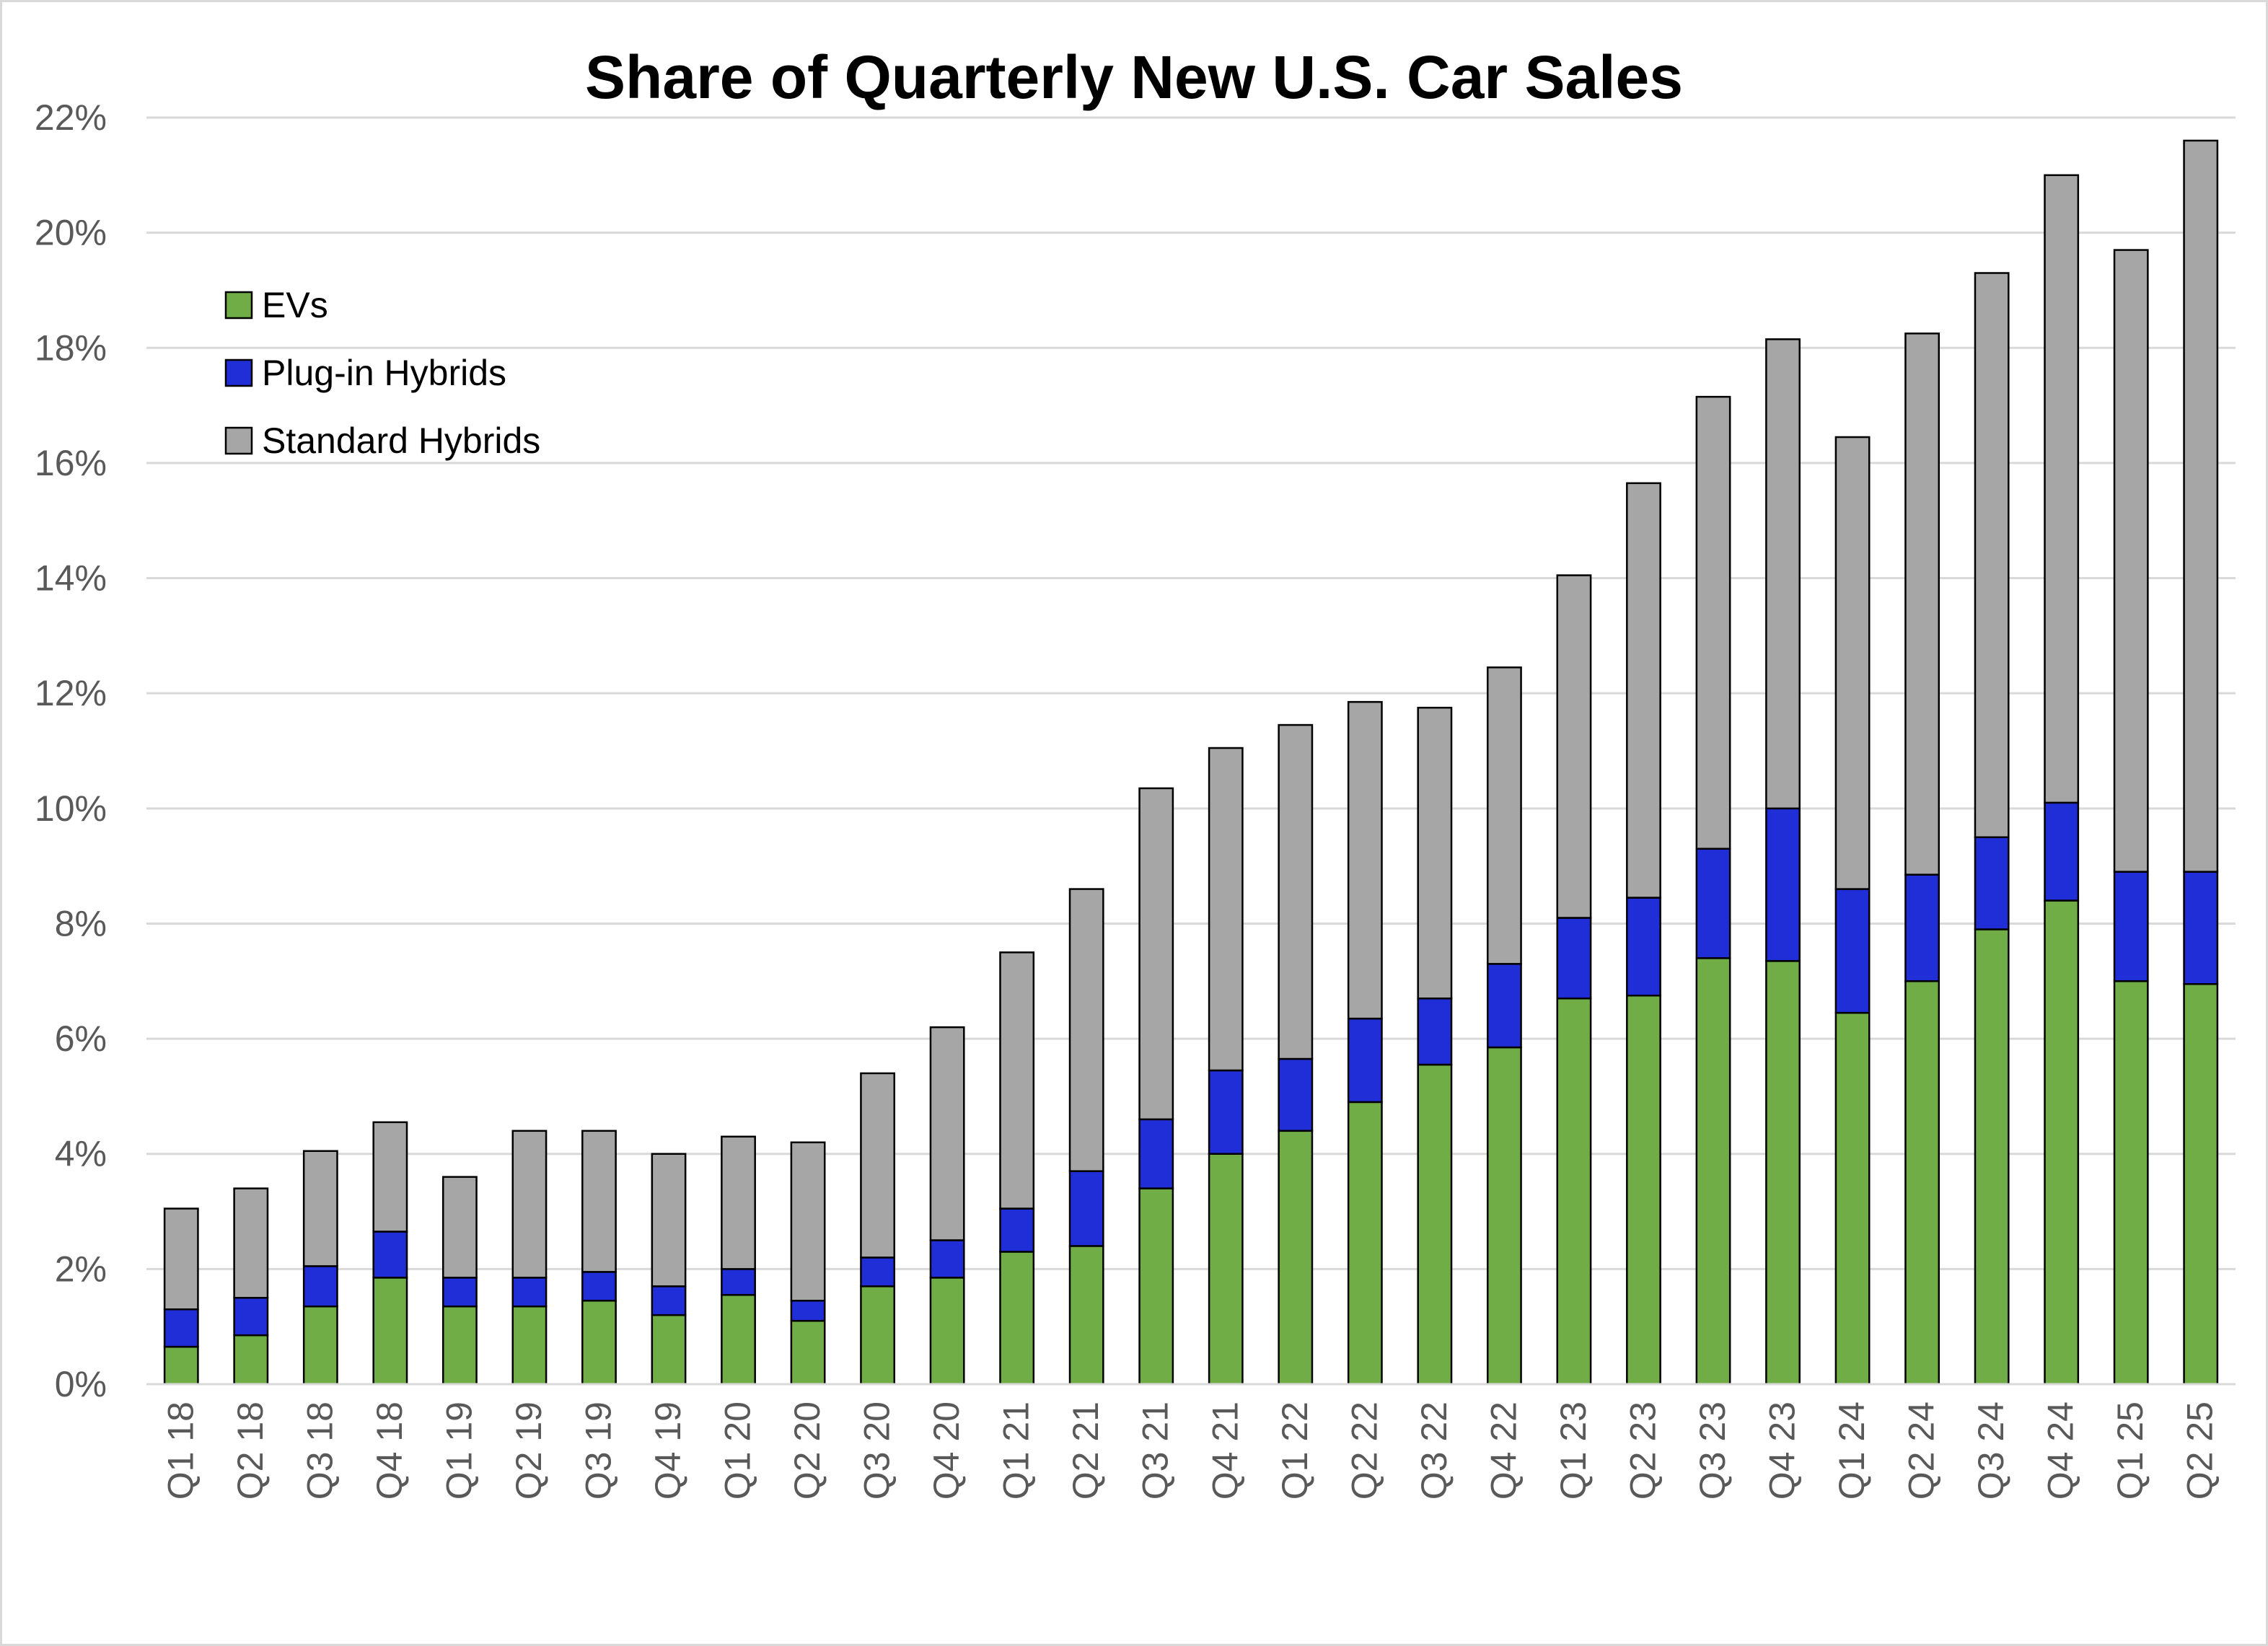 The width and height of the screenshot is (2268, 1646). What do you see at coordinates (1085, 1450) in the screenshot?
I see `x-tick-label: Q2 21` at bounding box center [1085, 1450].